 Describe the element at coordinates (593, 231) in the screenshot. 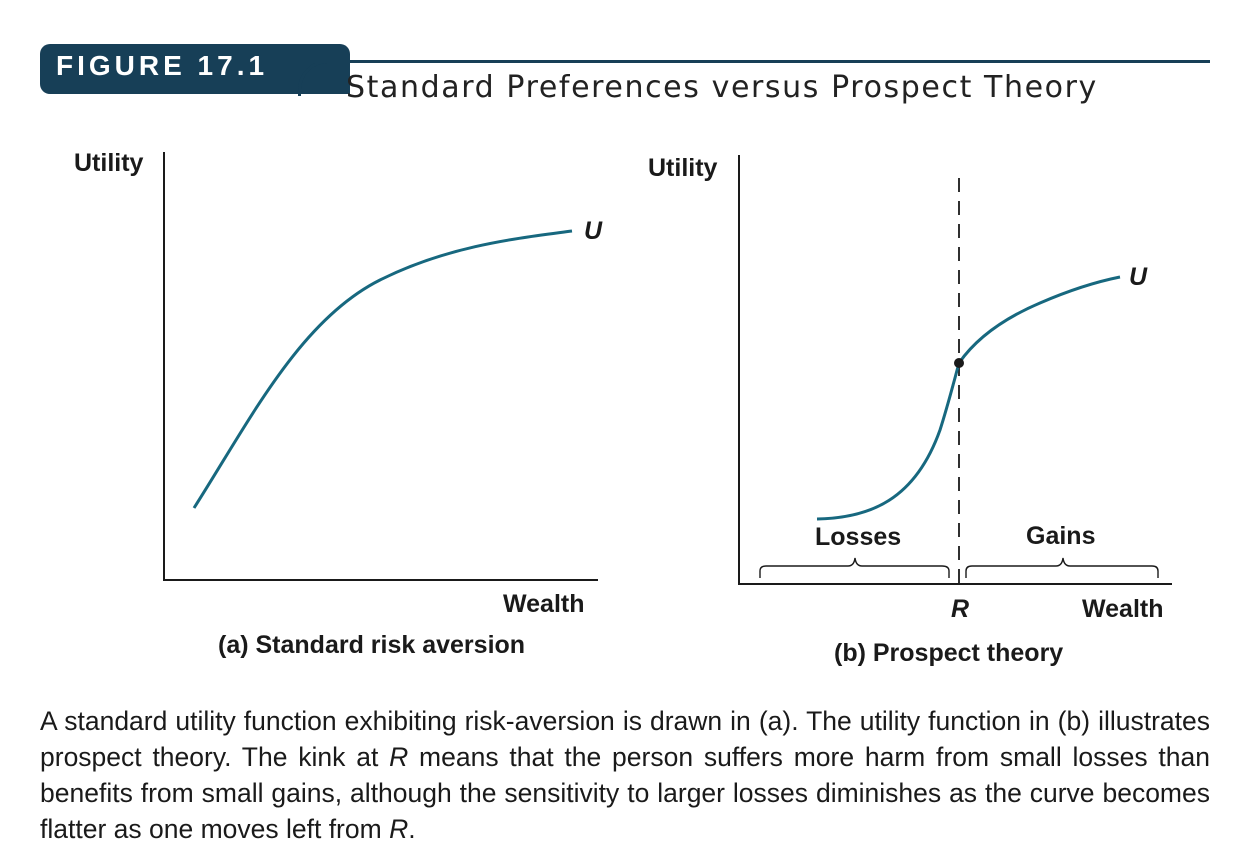

I see `panel-a-curve-label: U` at that location.